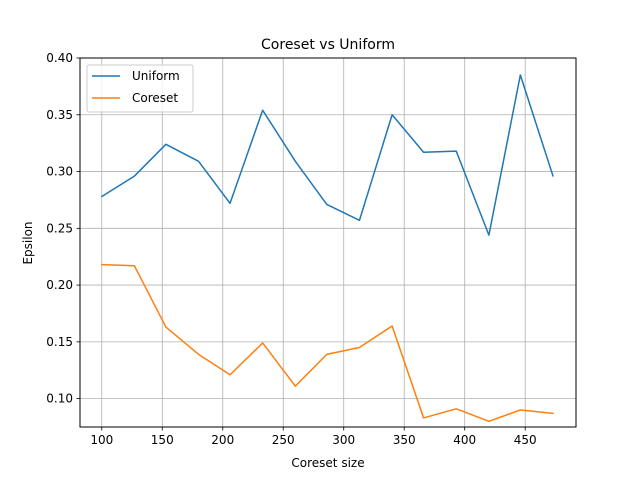  Describe the element at coordinates (327, 463) in the screenshot. I see `x-axis-label: Coreset size` at that location.